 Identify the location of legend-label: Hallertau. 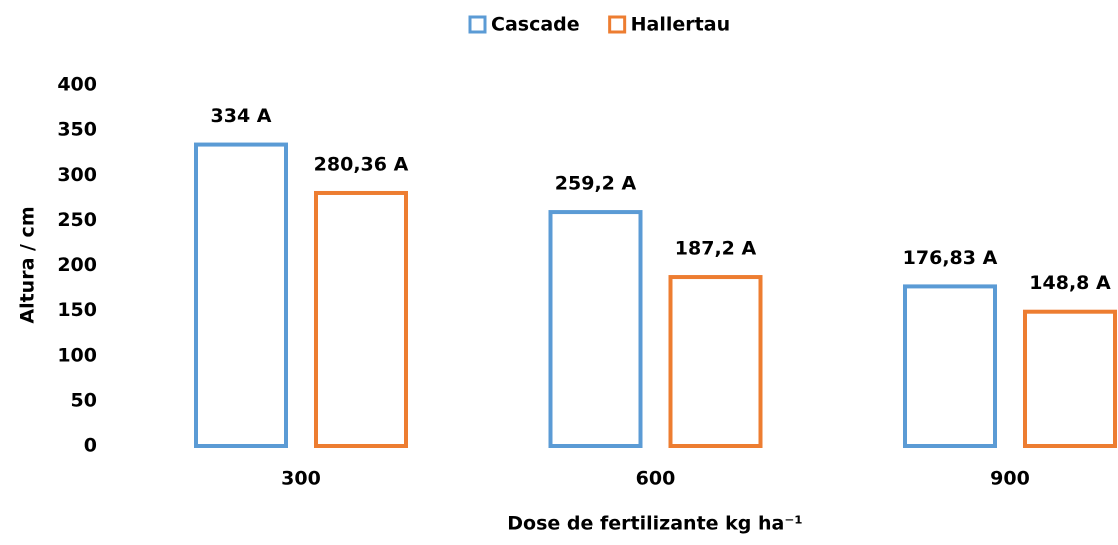
(680, 25).